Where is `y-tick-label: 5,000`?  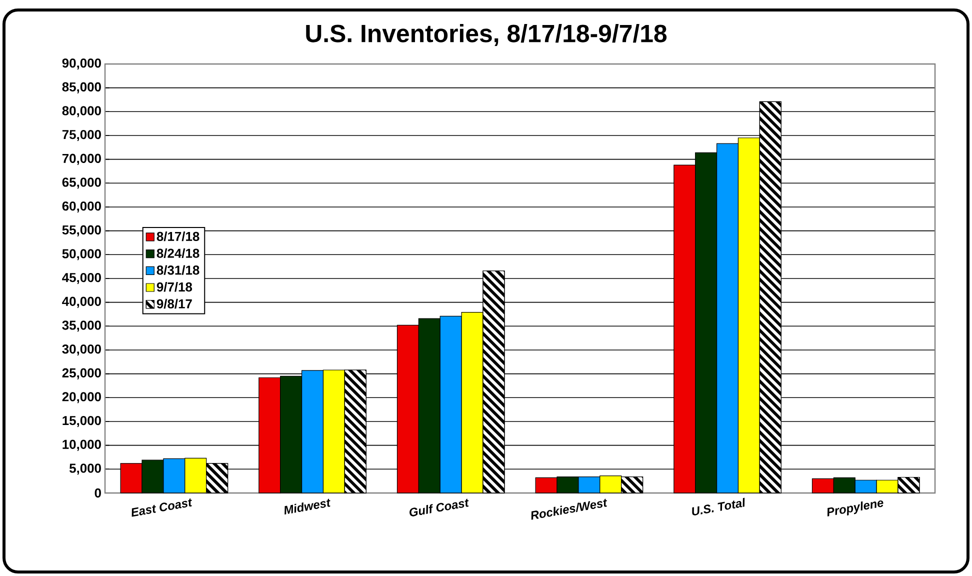
y-tick-label: 5,000 is located at coordinates (85, 469).